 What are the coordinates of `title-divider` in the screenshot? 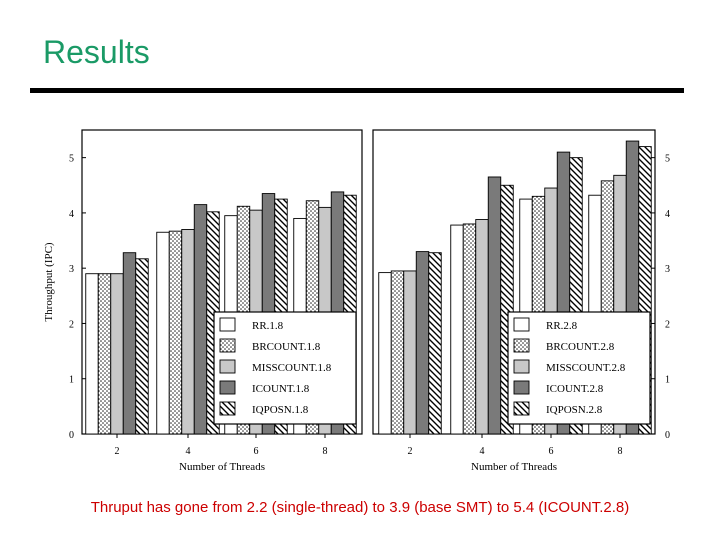 It's located at (357, 90).